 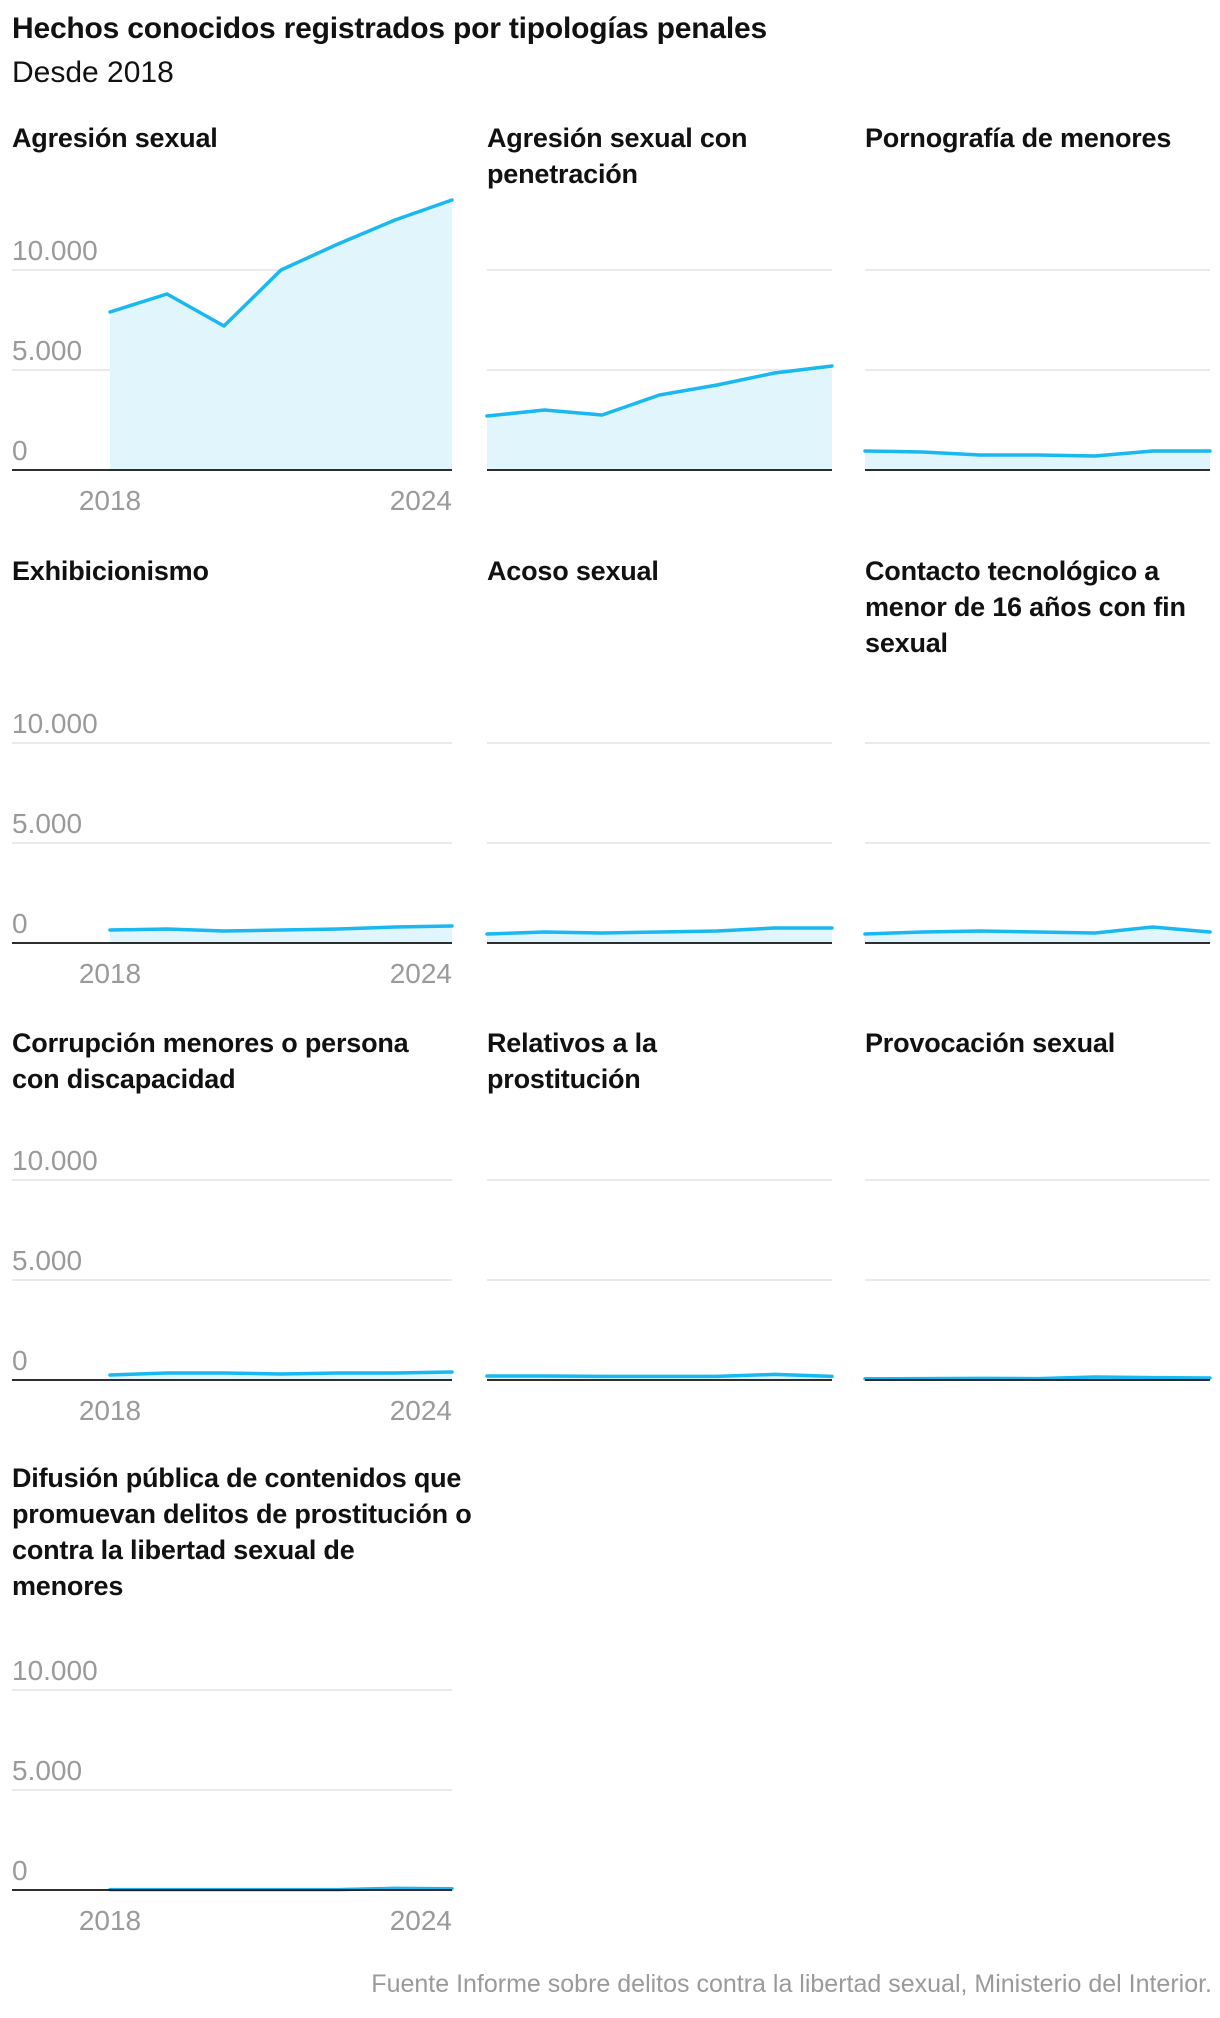 I want to click on panel-title: Agresión sexual con penetración, so click(x=617, y=156).